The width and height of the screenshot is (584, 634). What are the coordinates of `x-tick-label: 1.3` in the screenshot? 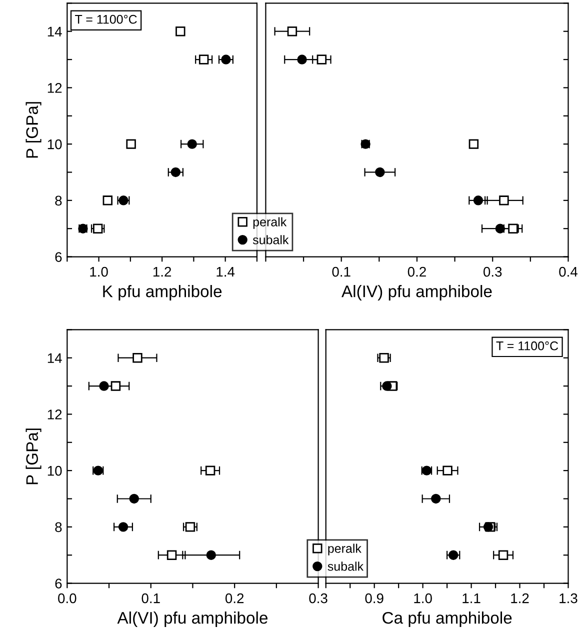 It's located at (569, 598).